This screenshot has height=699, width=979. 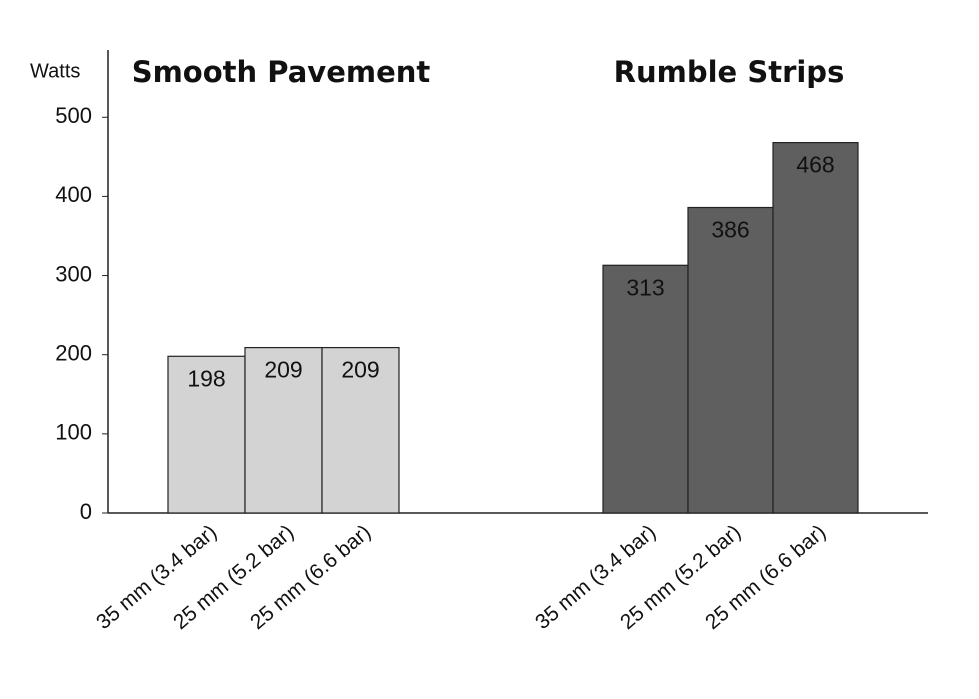 What do you see at coordinates (815, 165) in the screenshot?
I see `value-label: 468` at bounding box center [815, 165].